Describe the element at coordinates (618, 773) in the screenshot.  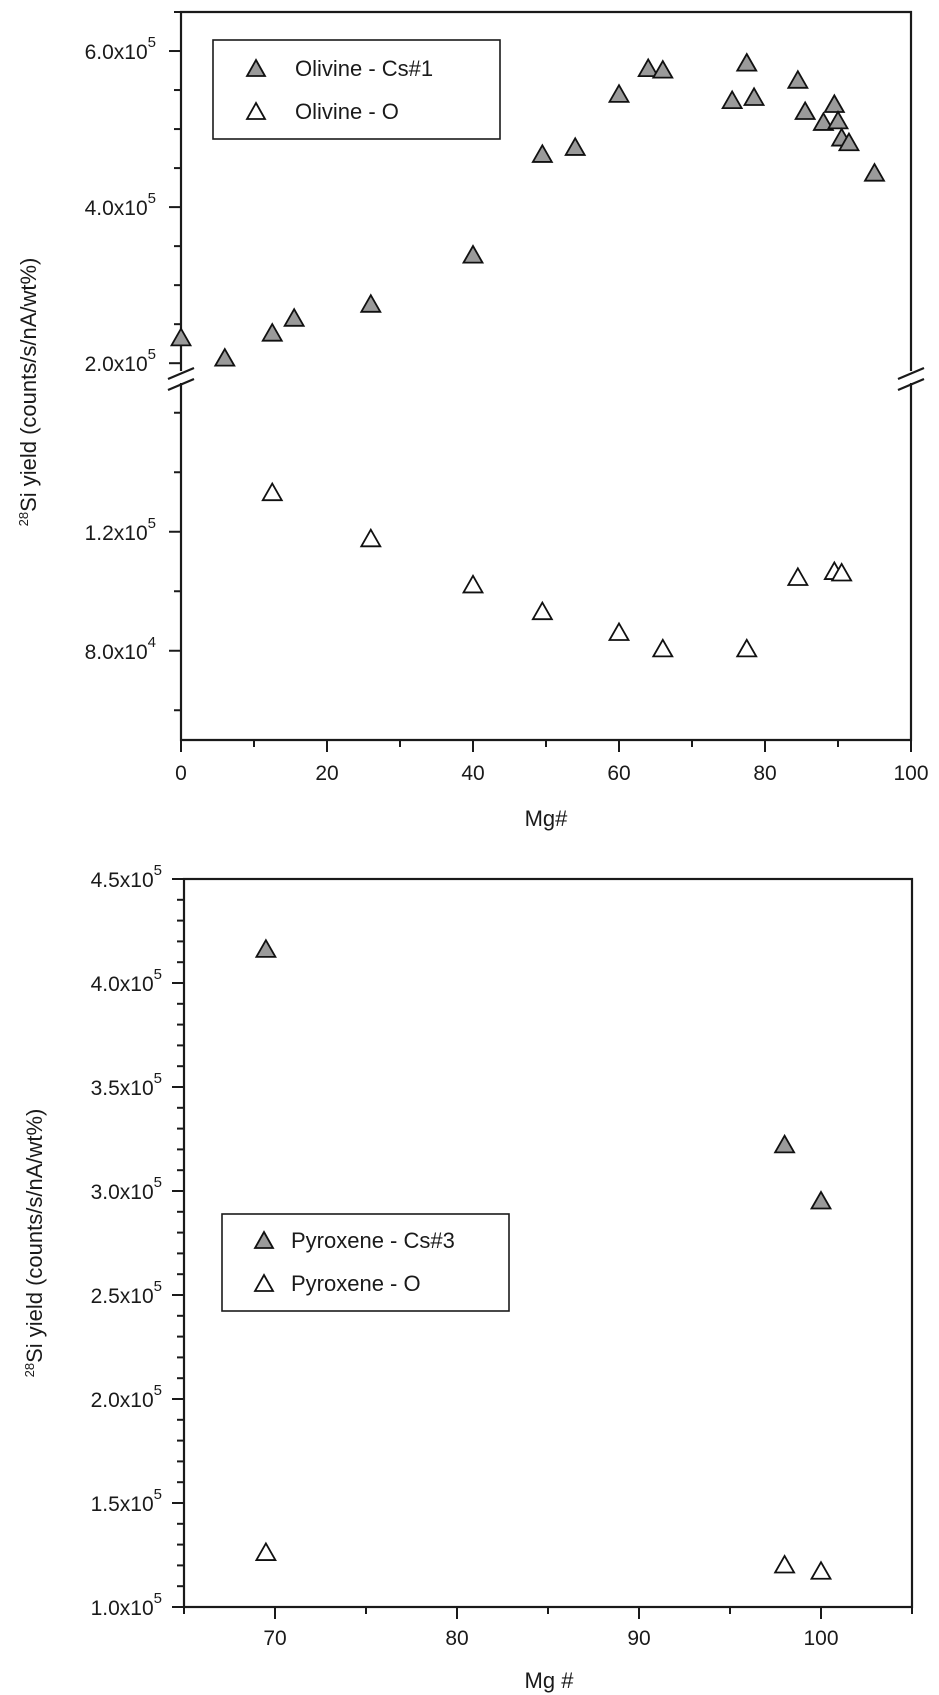
I see `olivine-x-tick-label: 60` at that location.